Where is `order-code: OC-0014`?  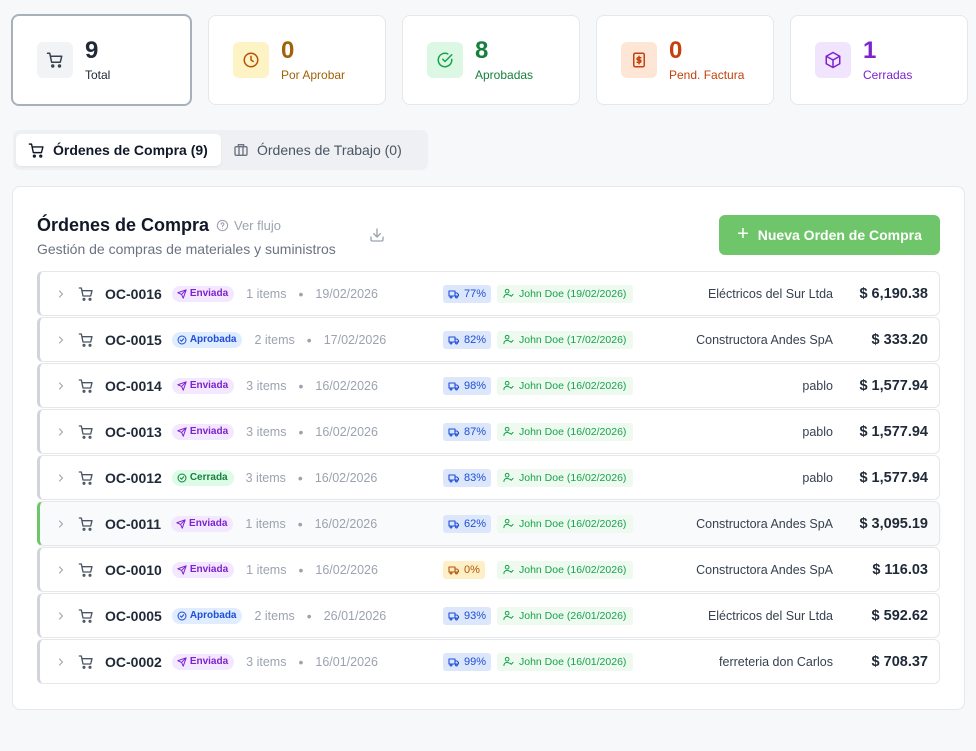
order-code: OC-0014 is located at coordinates (133, 385).